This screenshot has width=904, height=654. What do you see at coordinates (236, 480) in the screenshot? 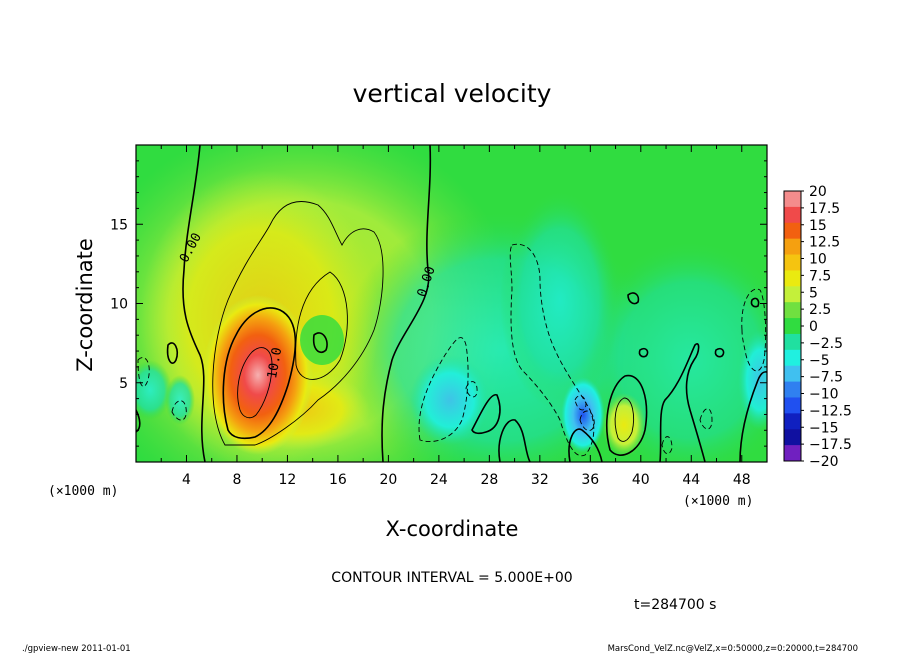
I see `x-tick-label: 8` at bounding box center [236, 480].